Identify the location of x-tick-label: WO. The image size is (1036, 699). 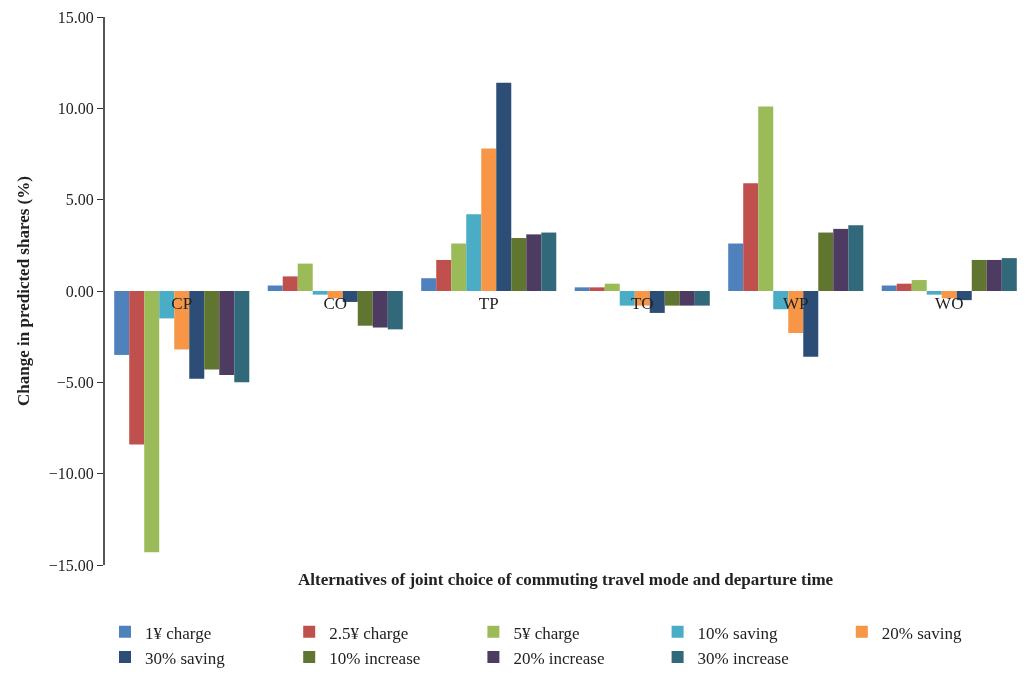
(949, 303).